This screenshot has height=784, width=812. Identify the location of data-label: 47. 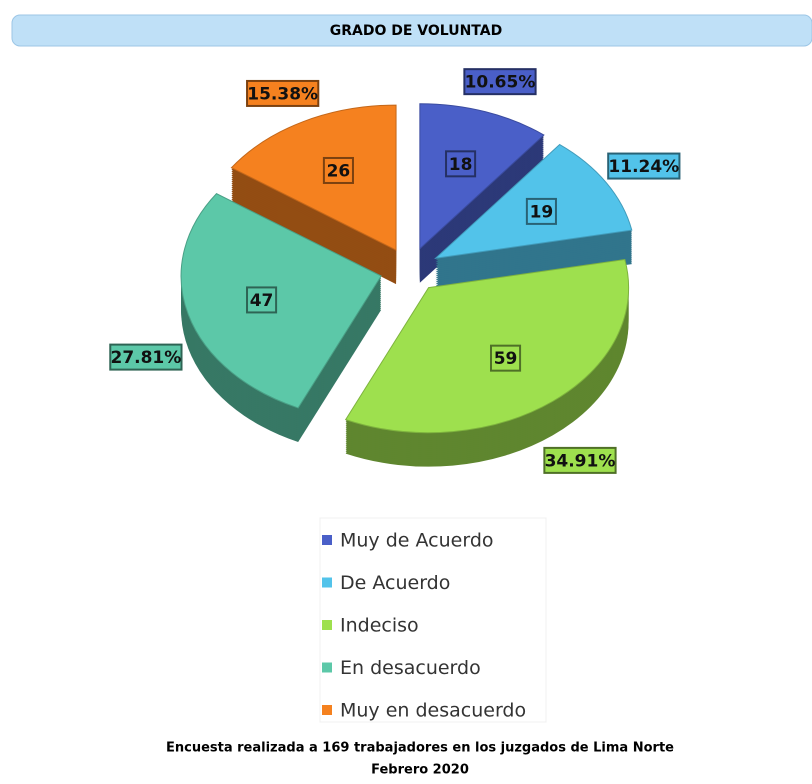
(262, 301).